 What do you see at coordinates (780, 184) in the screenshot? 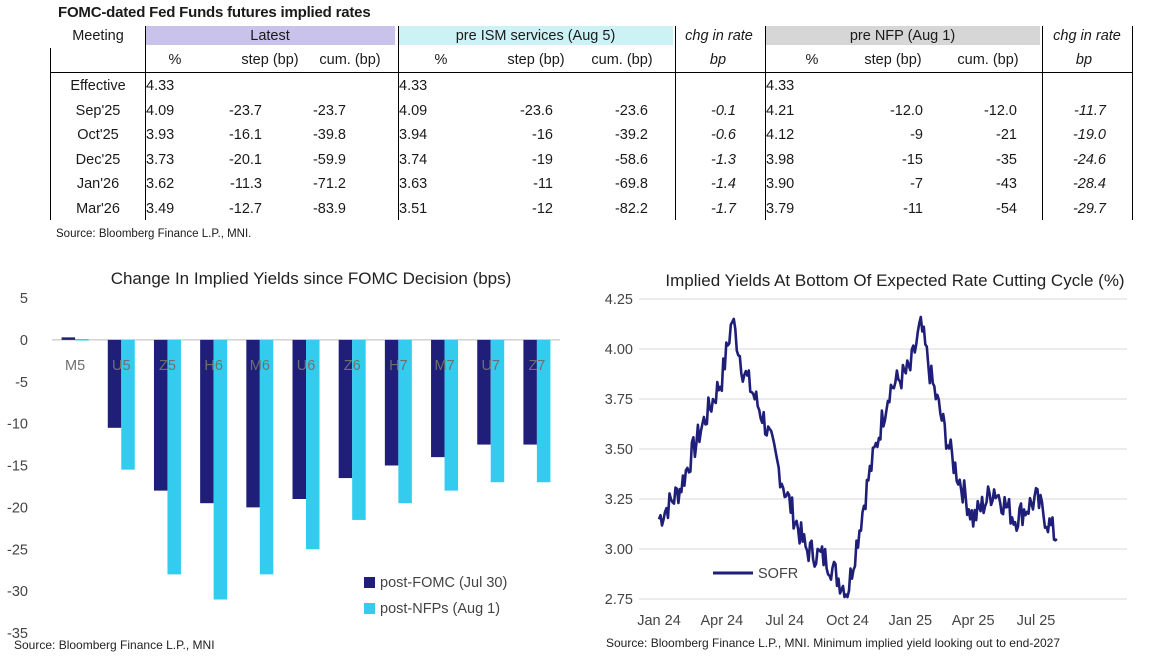
I see `table-cell: 3.90` at bounding box center [780, 184].